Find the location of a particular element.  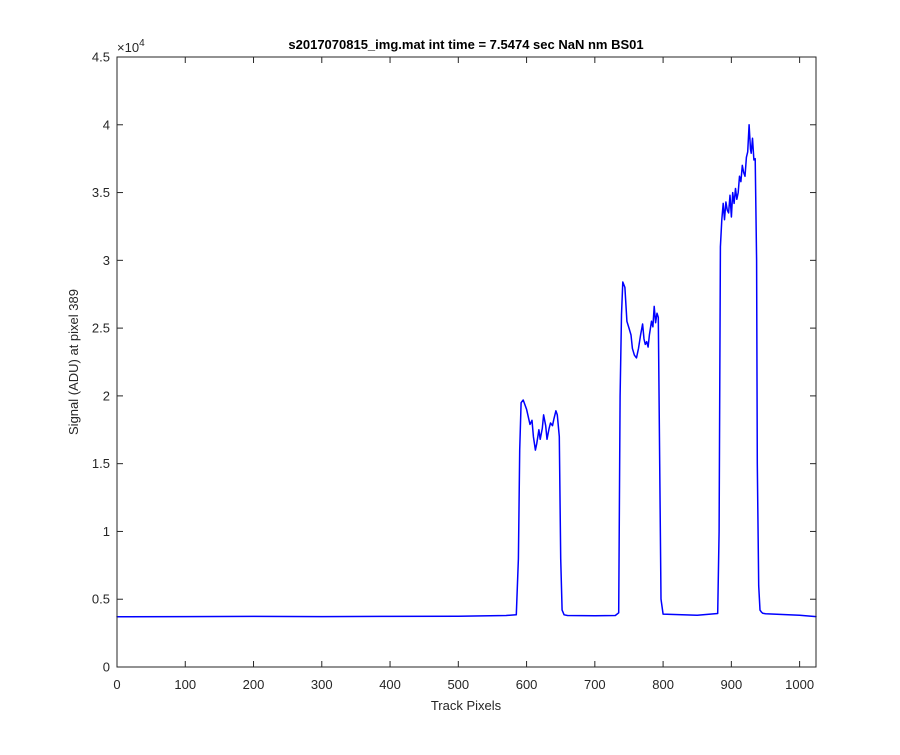

x-tick-label: 0 is located at coordinates (116, 684).